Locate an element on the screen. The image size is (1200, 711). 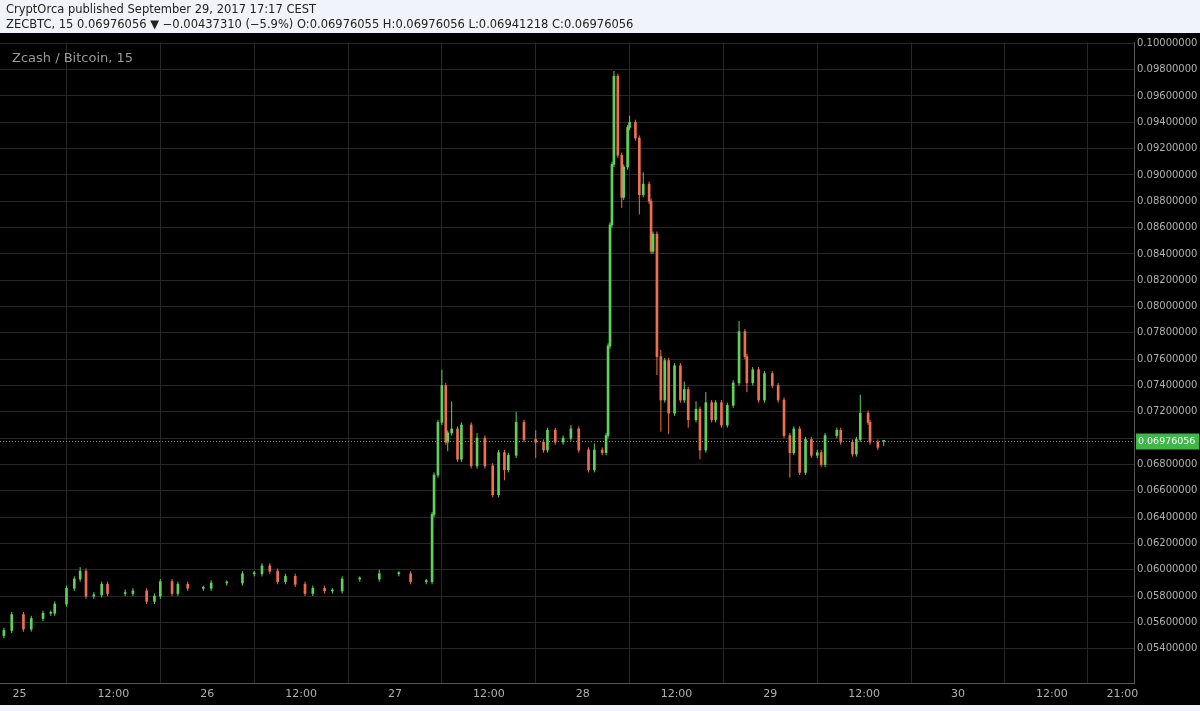
y-tick-label: 0.07200000 is located at coordinates (1167, 411).